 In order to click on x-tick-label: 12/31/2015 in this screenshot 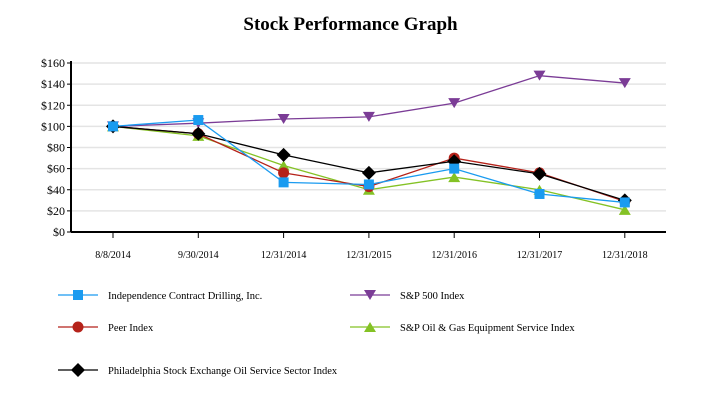, I will do `click(369, 255)`.